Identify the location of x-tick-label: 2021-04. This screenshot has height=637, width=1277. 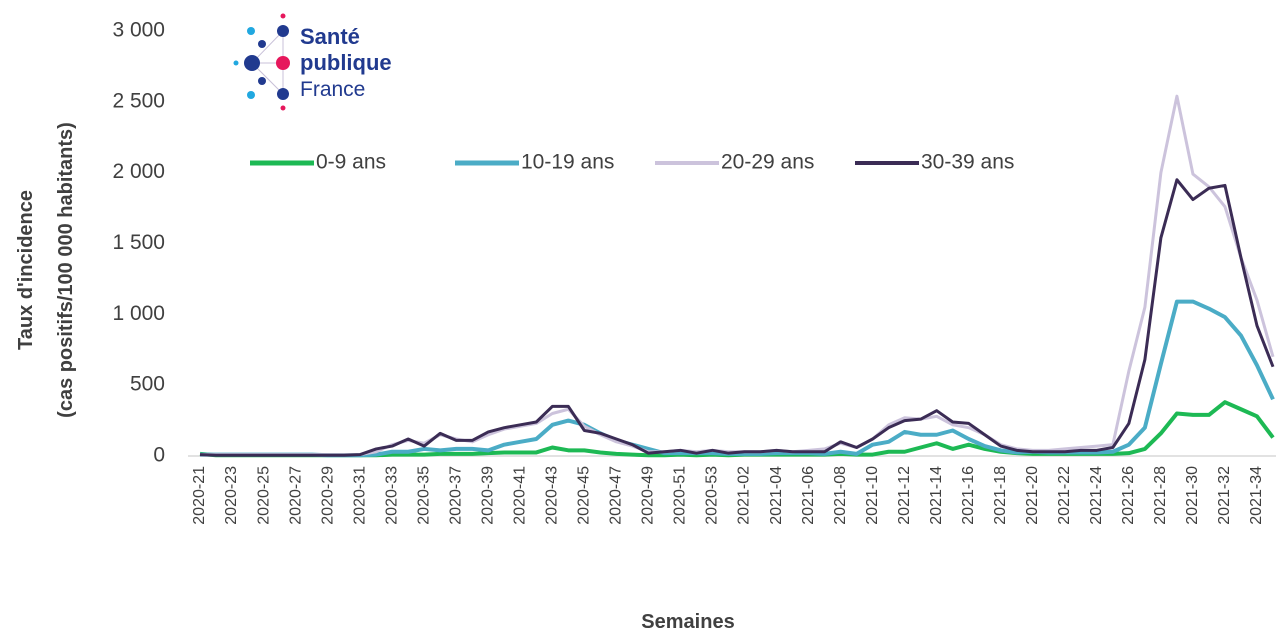
(776, 495).